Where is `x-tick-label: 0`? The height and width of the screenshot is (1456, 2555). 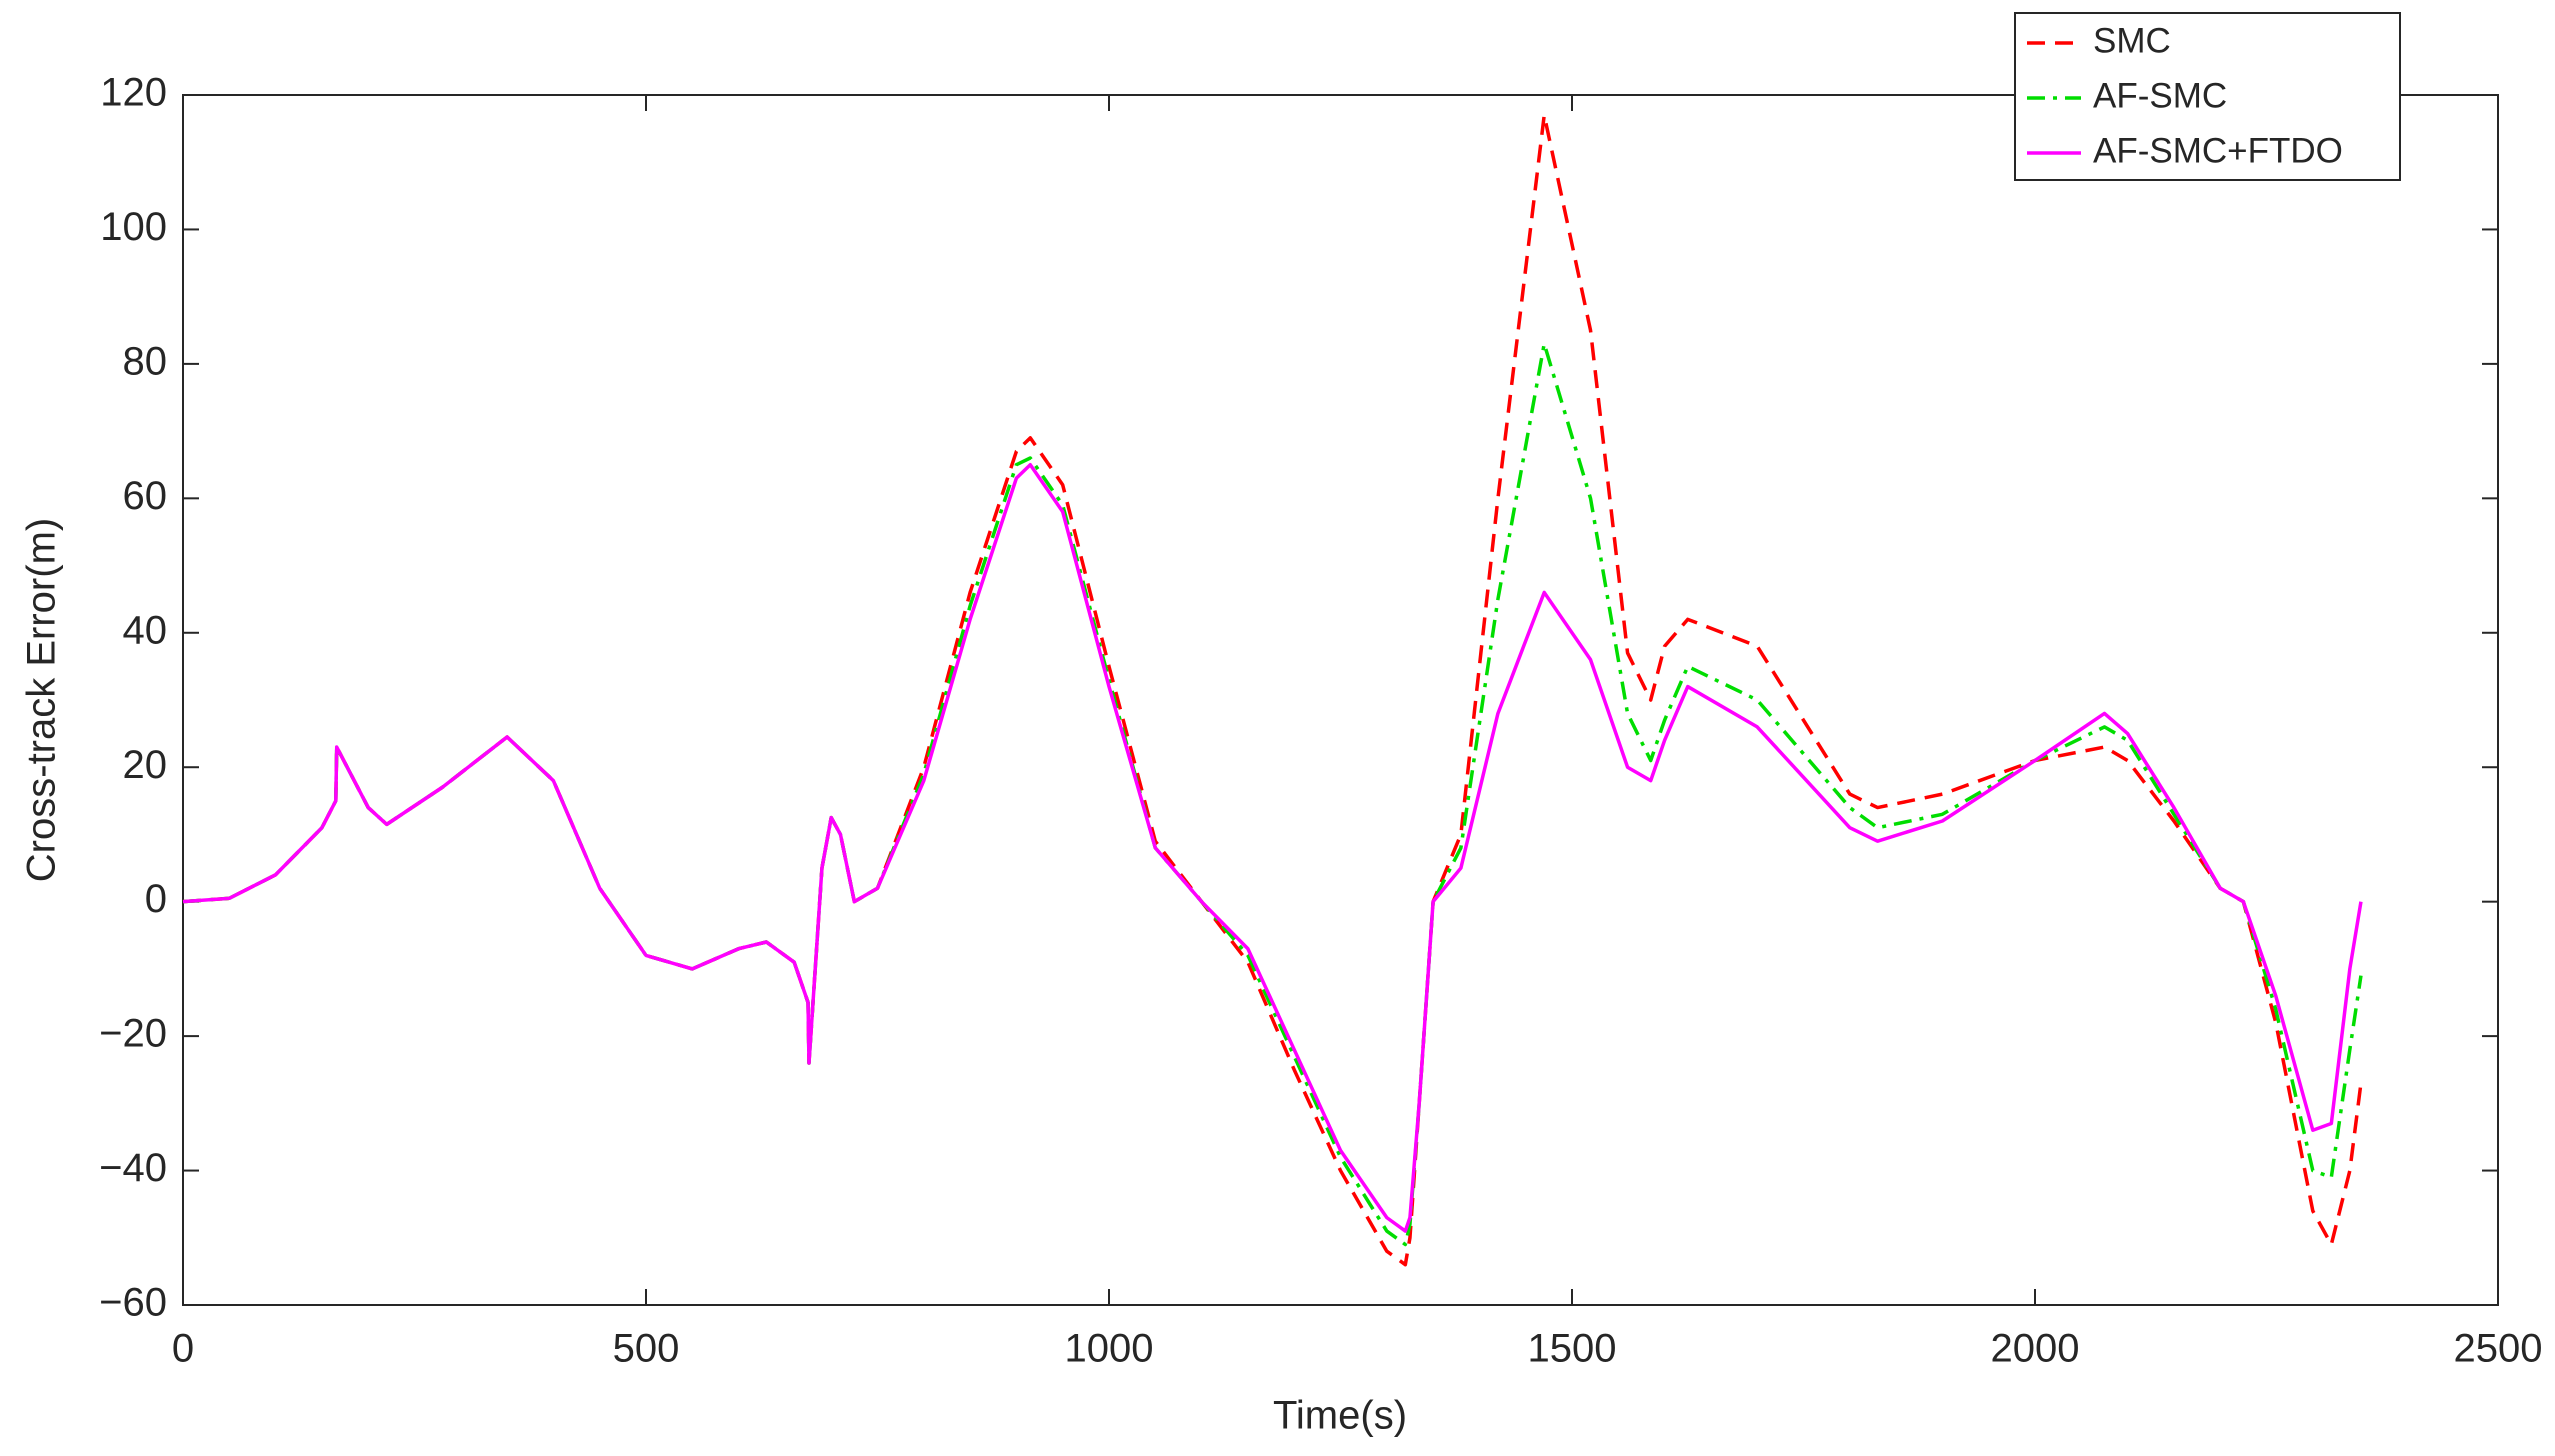
x-tick-label: 0 is located at coordinates (183, 1349).